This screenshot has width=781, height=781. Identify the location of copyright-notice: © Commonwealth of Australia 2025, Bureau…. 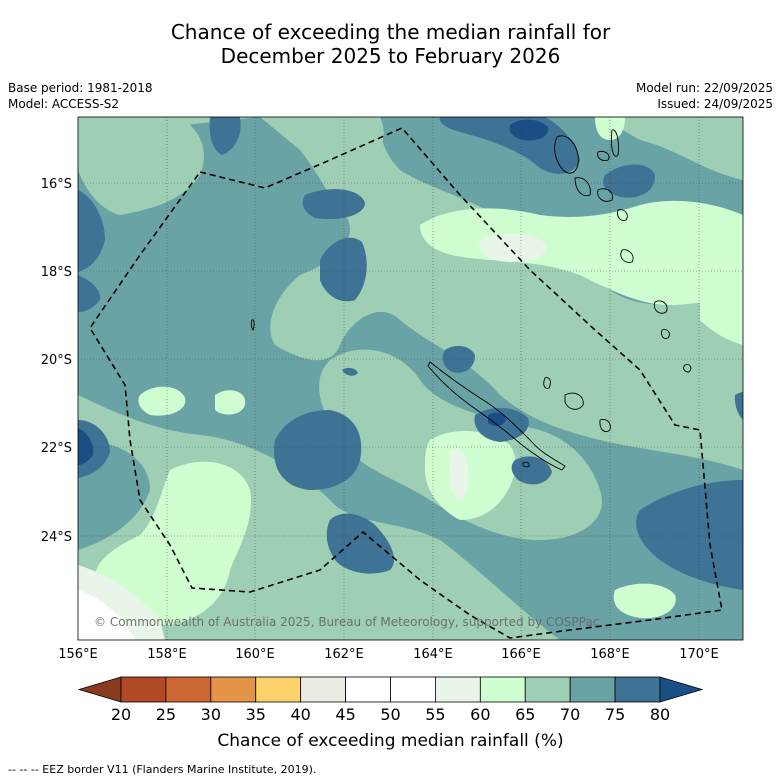
(346, 622).